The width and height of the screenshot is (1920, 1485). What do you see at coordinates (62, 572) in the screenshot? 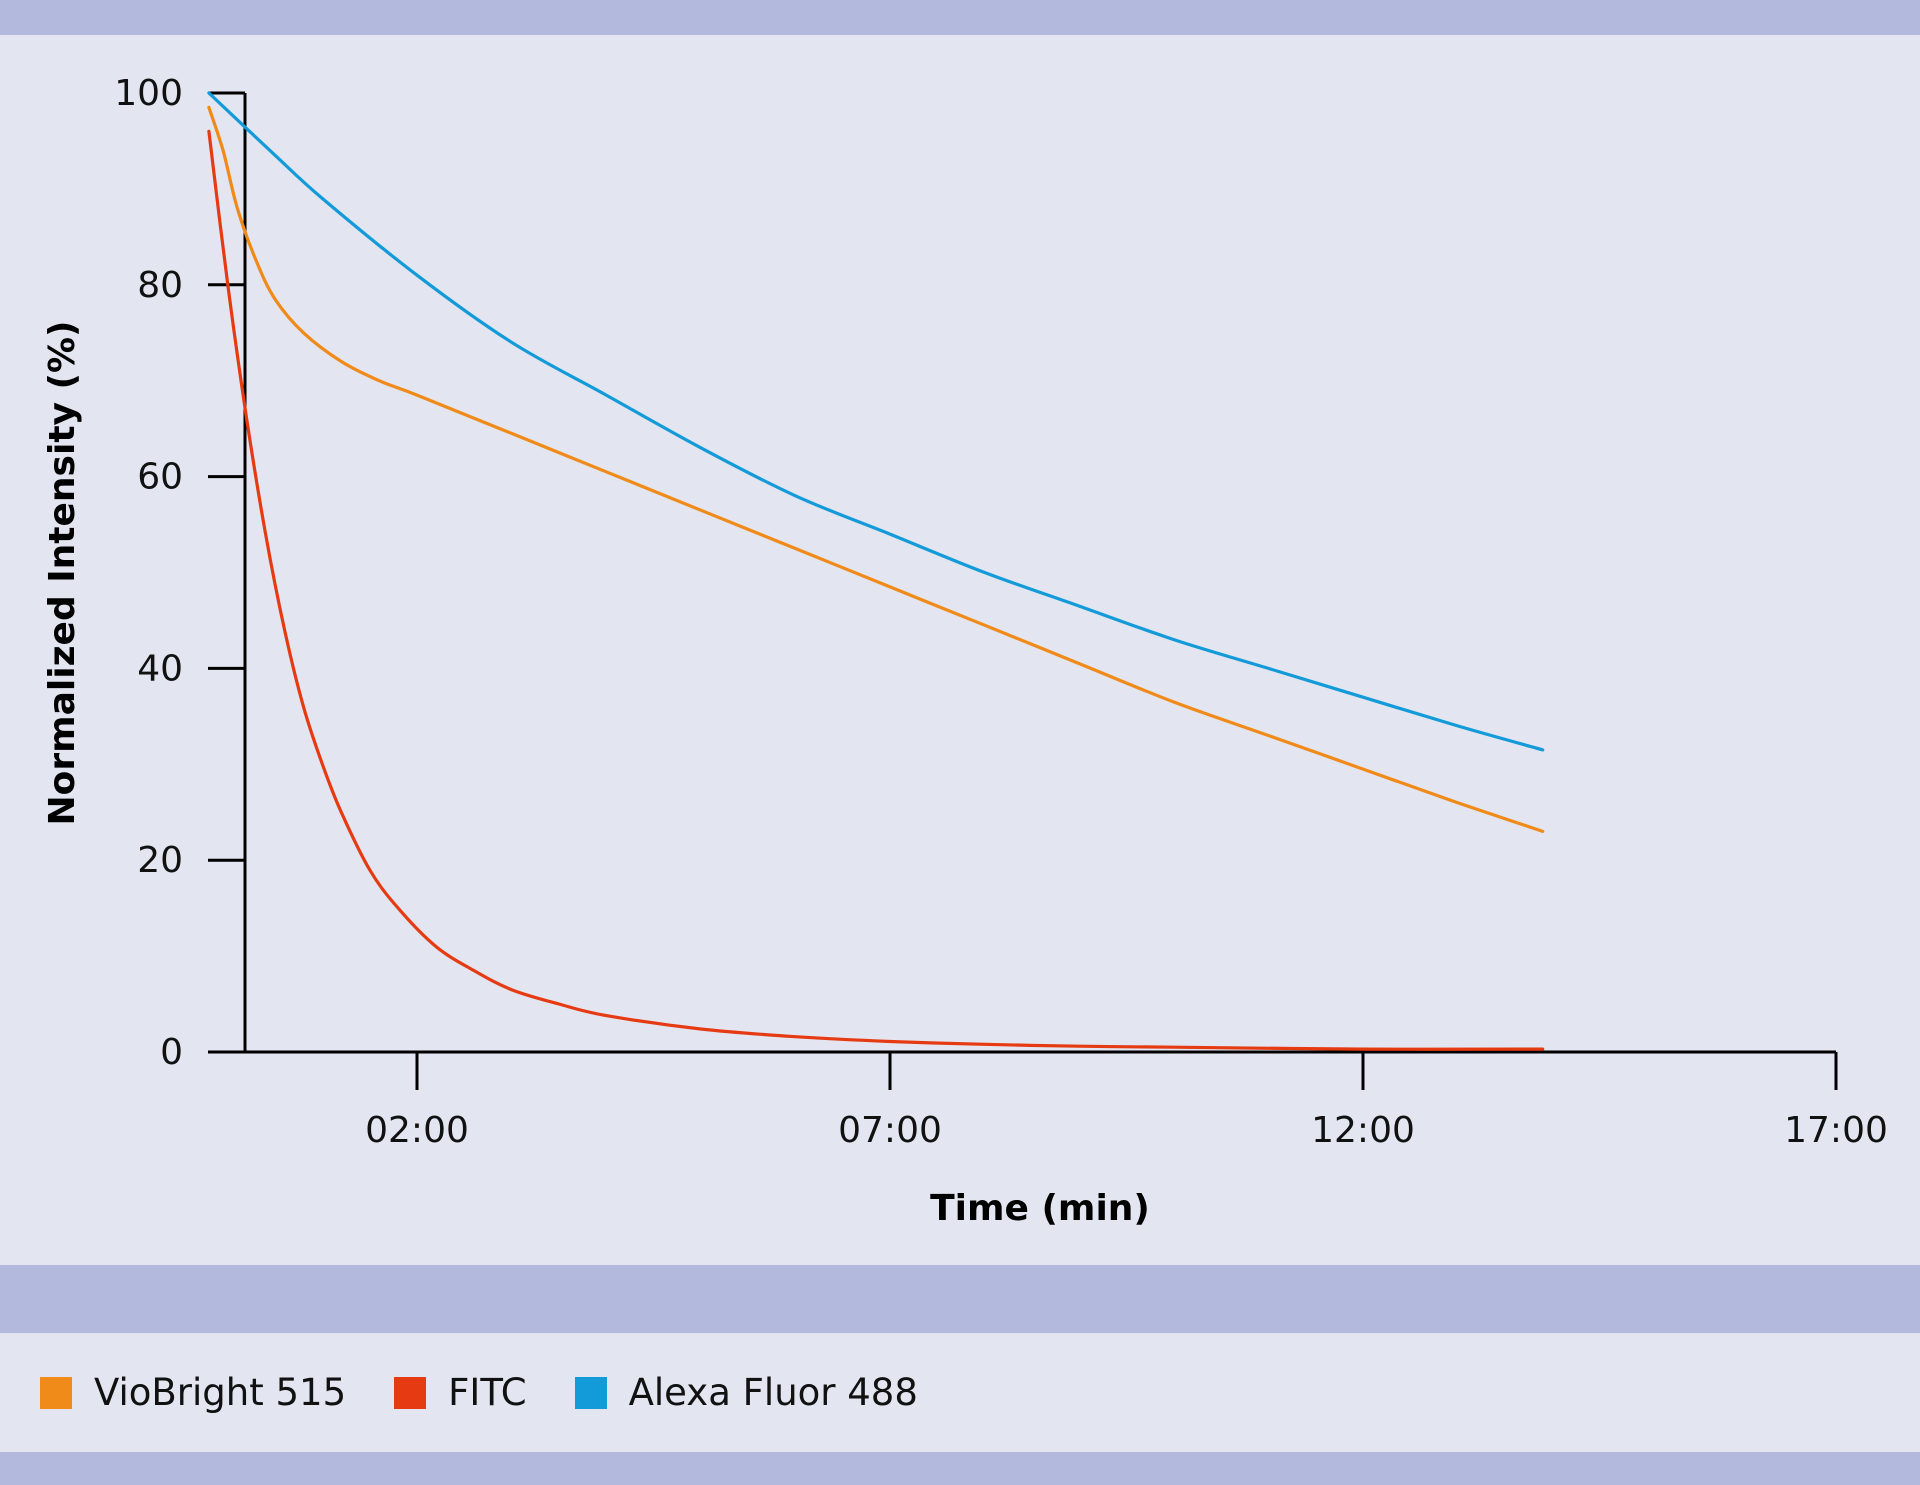
I see `y-axis-title: Normalized Intensity (%)` at bounding box center [62, 572].